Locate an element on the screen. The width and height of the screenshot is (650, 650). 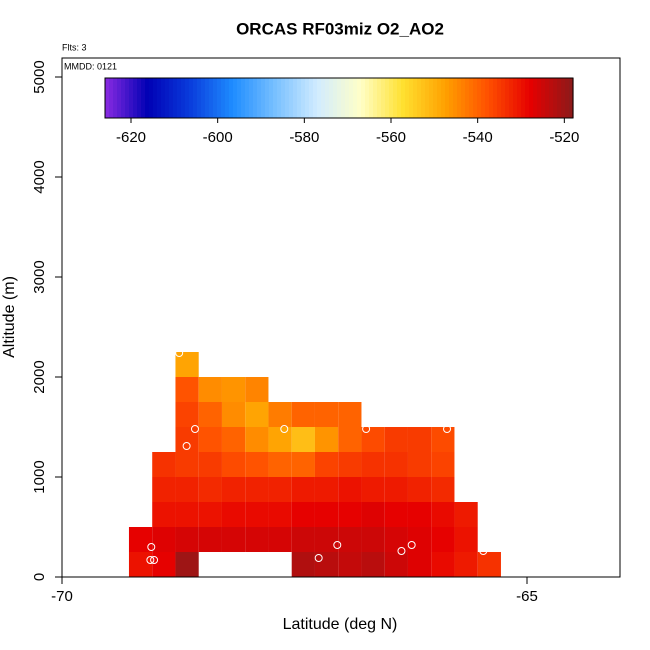
subtitle: Flts: 3 is located at coordinates (74, 47).